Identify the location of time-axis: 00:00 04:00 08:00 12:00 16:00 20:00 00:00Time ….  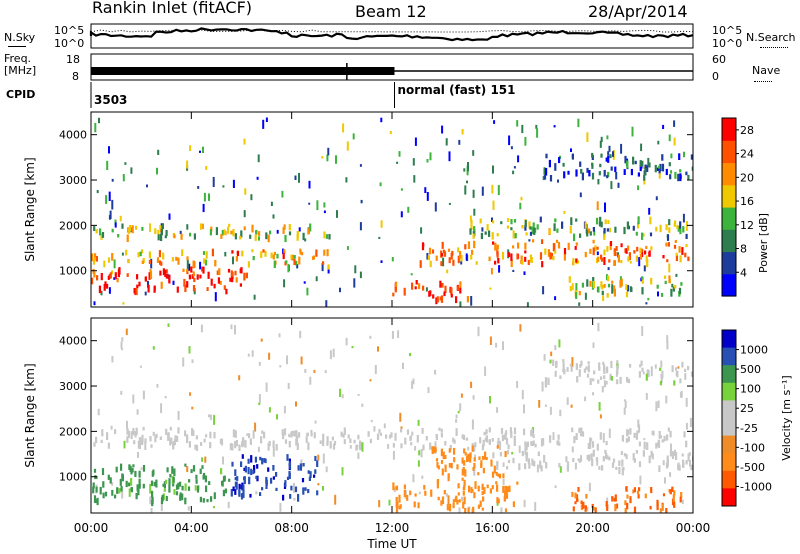
(392, 536).